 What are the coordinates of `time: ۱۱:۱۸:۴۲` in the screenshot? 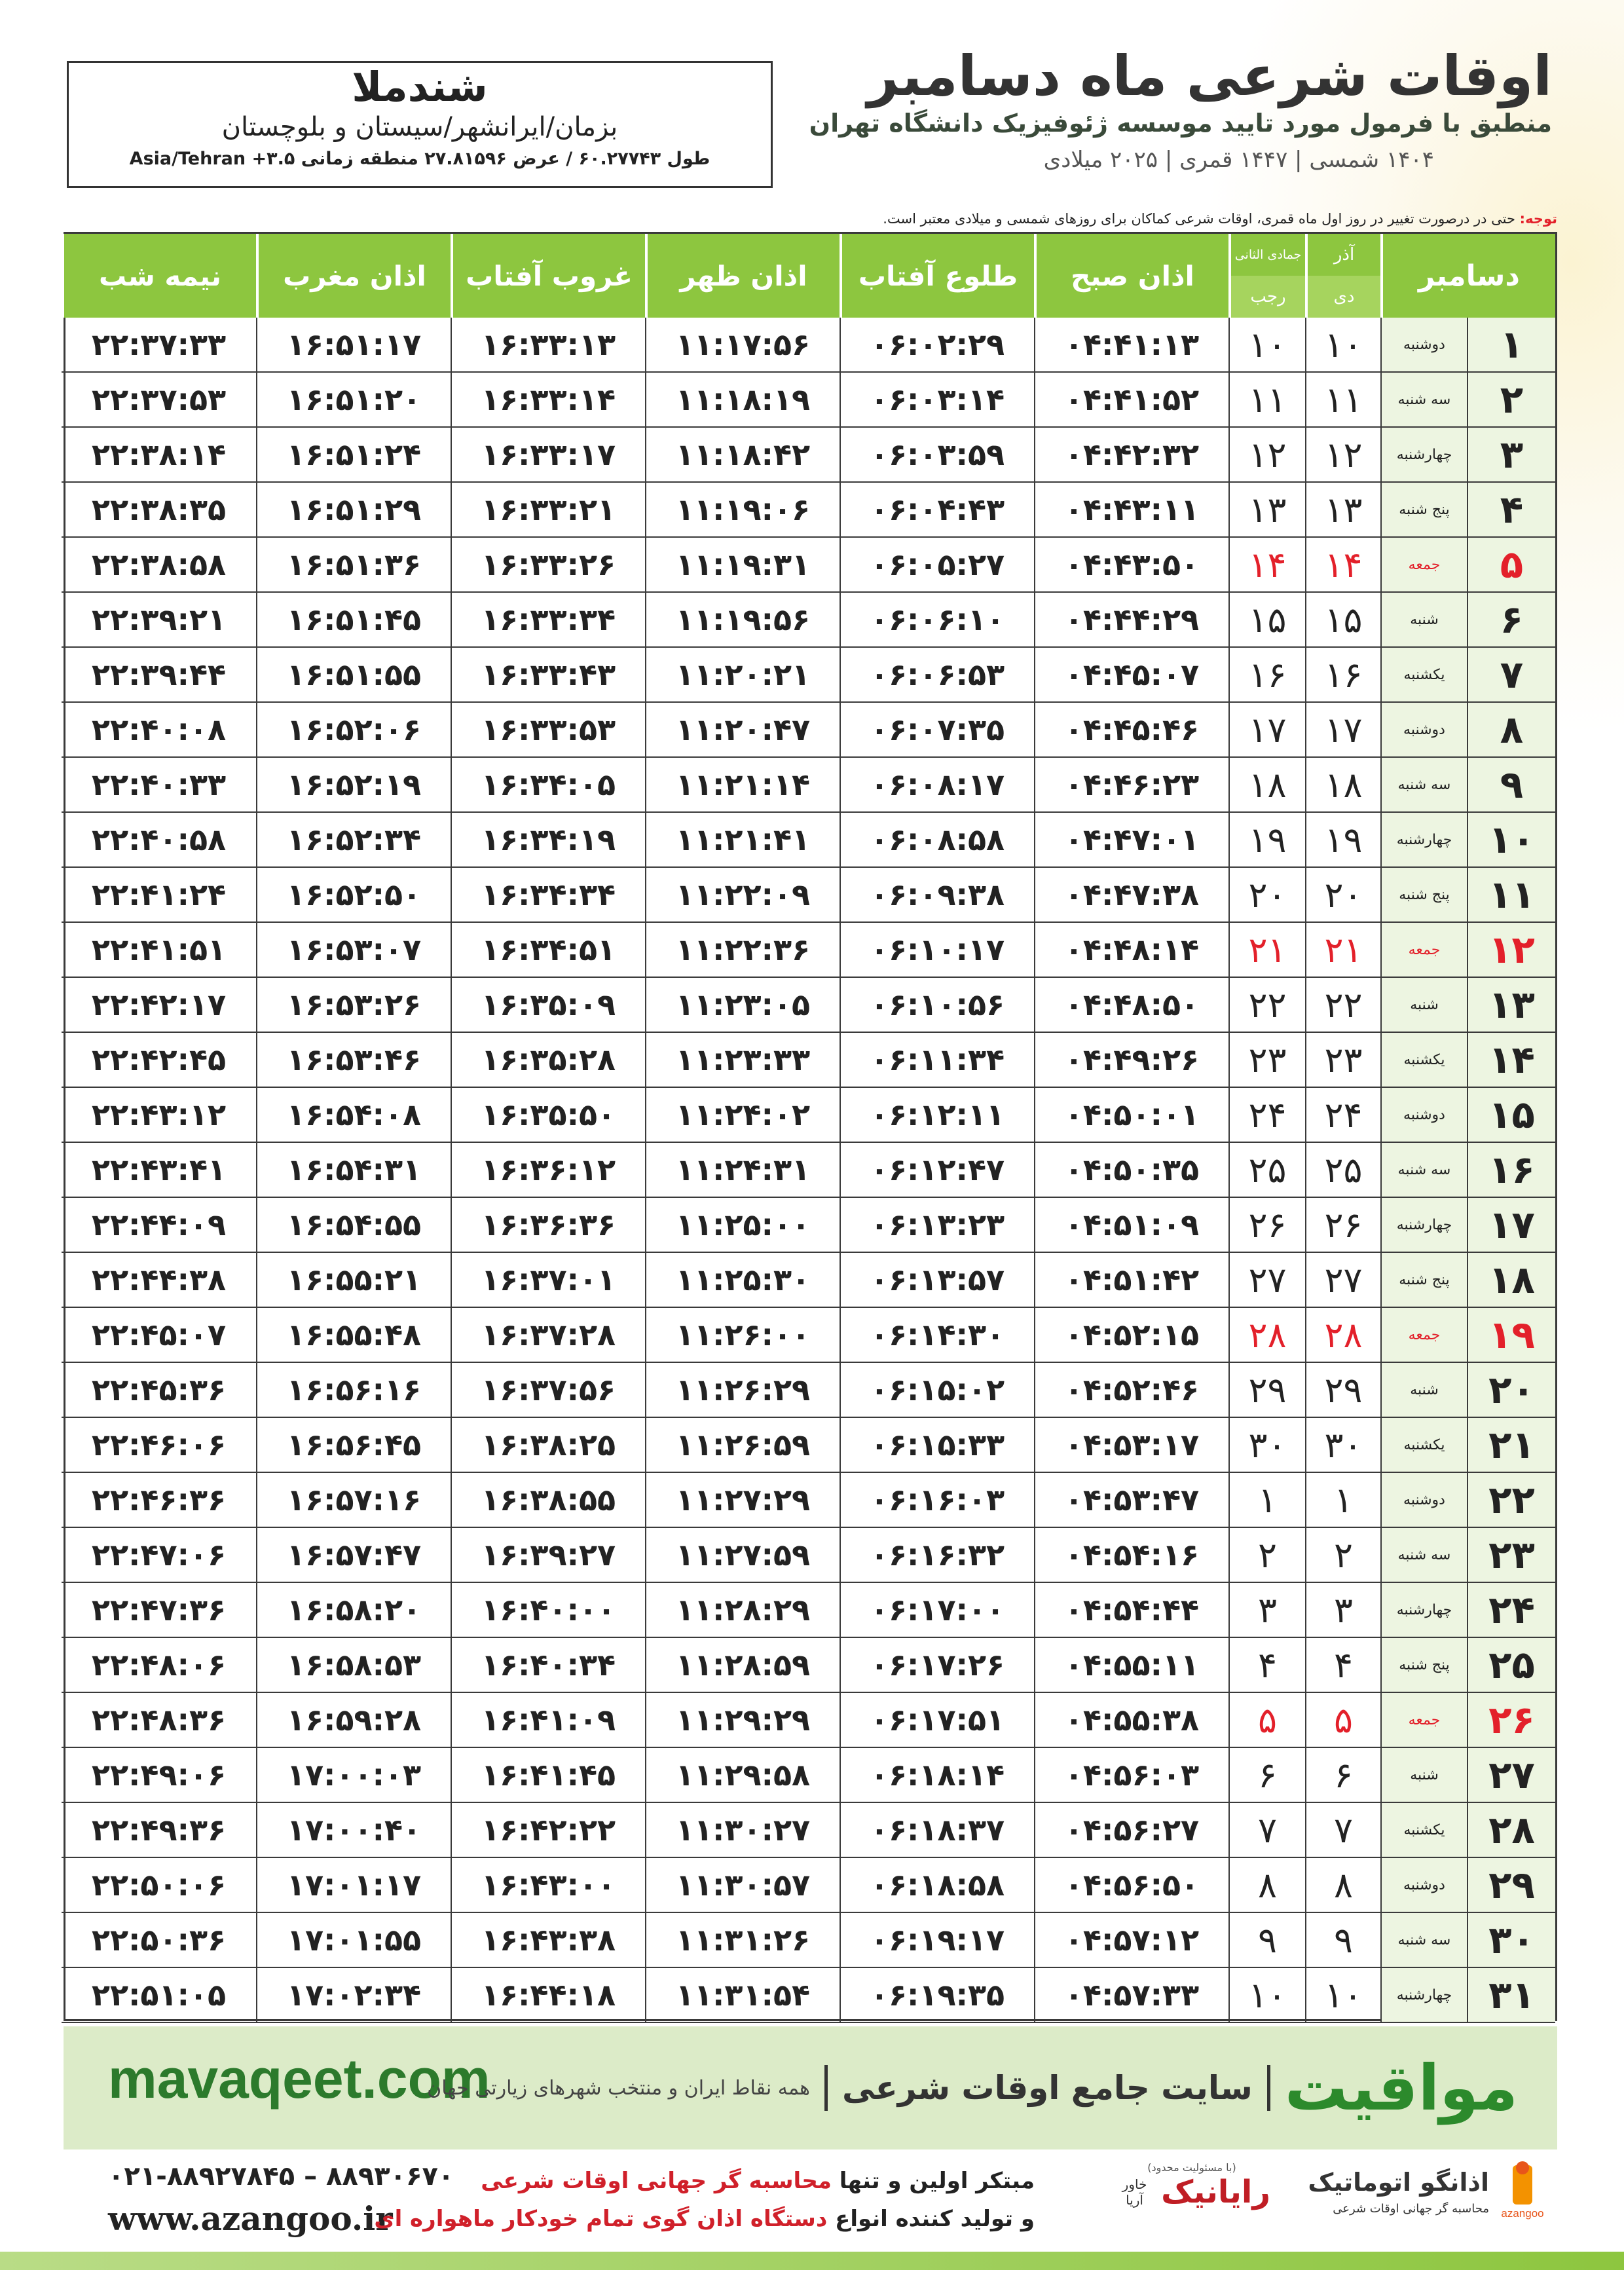 It's located at (742, 455).